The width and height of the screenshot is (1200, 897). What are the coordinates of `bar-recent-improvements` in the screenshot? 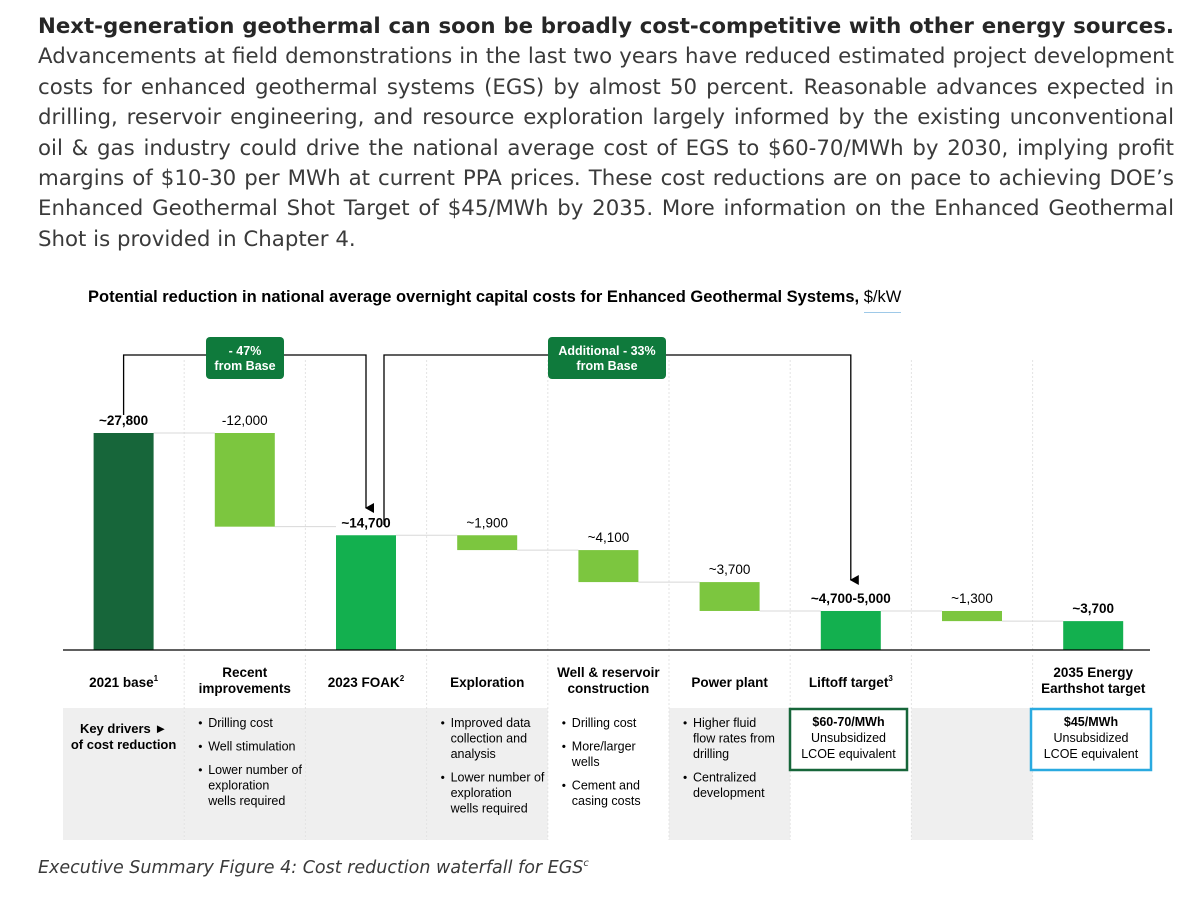 It's located at (244, 480).